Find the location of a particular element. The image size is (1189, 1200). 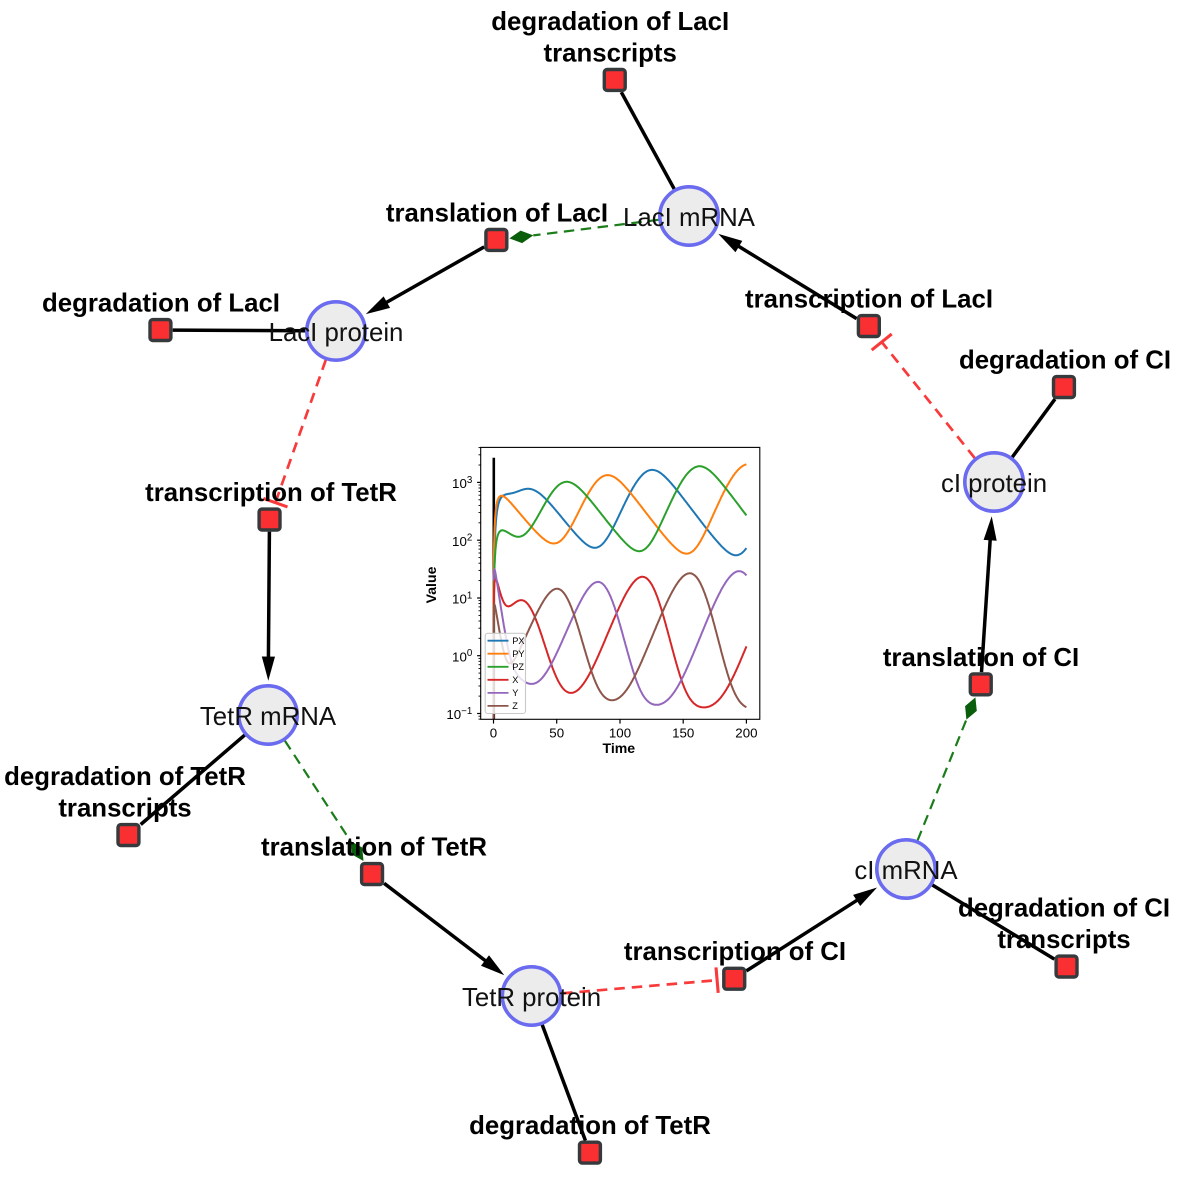

svg-text: transcription of CI is located at coordinates (735, 952).